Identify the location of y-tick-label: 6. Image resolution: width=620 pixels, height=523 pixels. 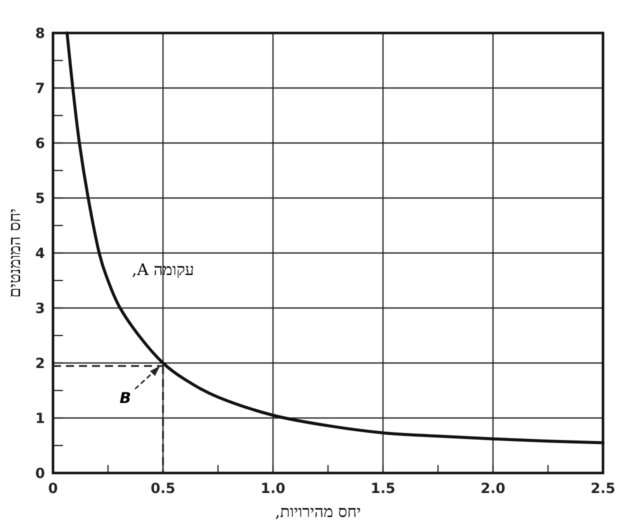
(40, 144).